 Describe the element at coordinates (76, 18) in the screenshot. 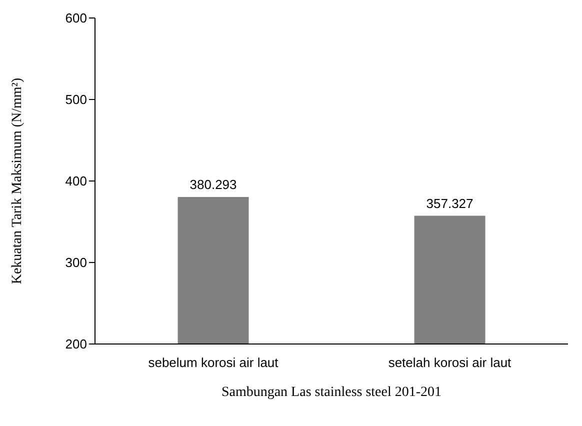

I see `y-tick-label: 600` at that location.